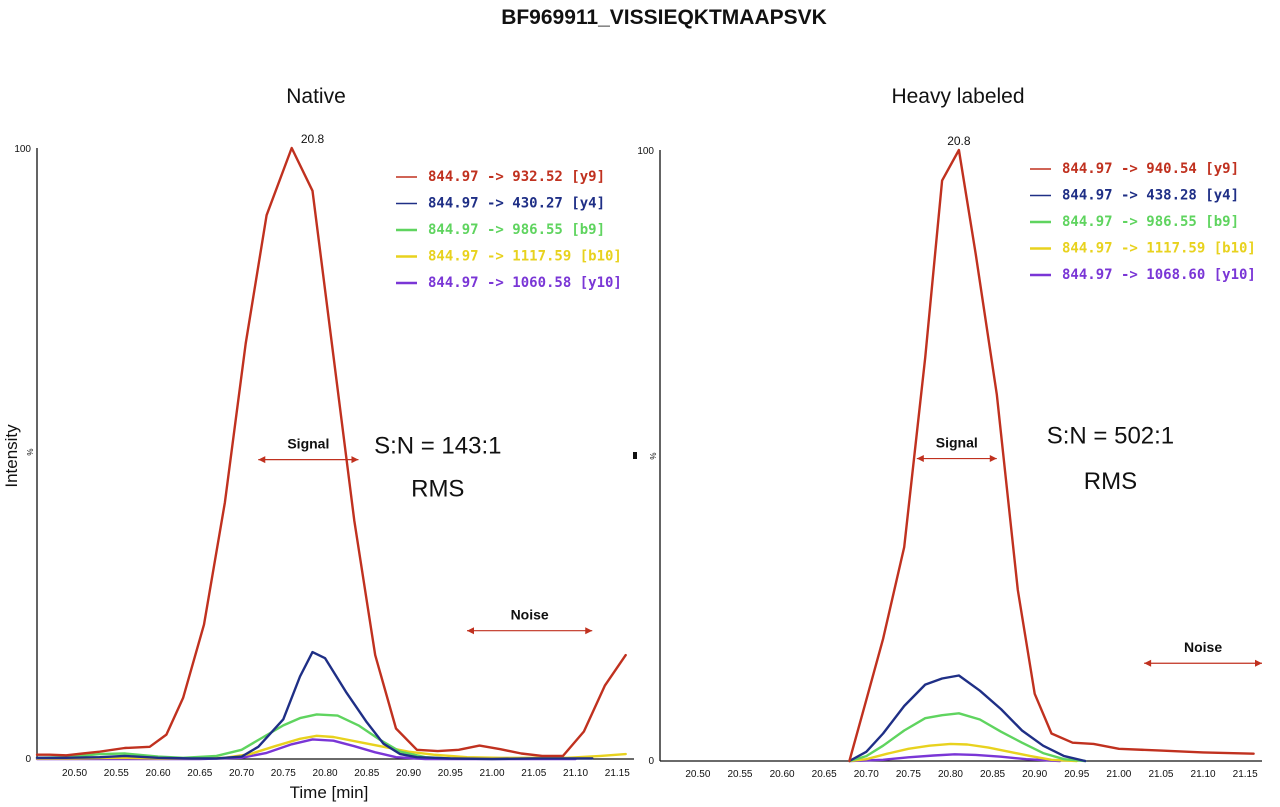 The height and width of the screenshot is (807, 1280). What do you see at coordinates (957, 96) in the screenshot?
I see `heavy-labeled-chart-title: Heavy labeled` at bounding box center [957, 96].